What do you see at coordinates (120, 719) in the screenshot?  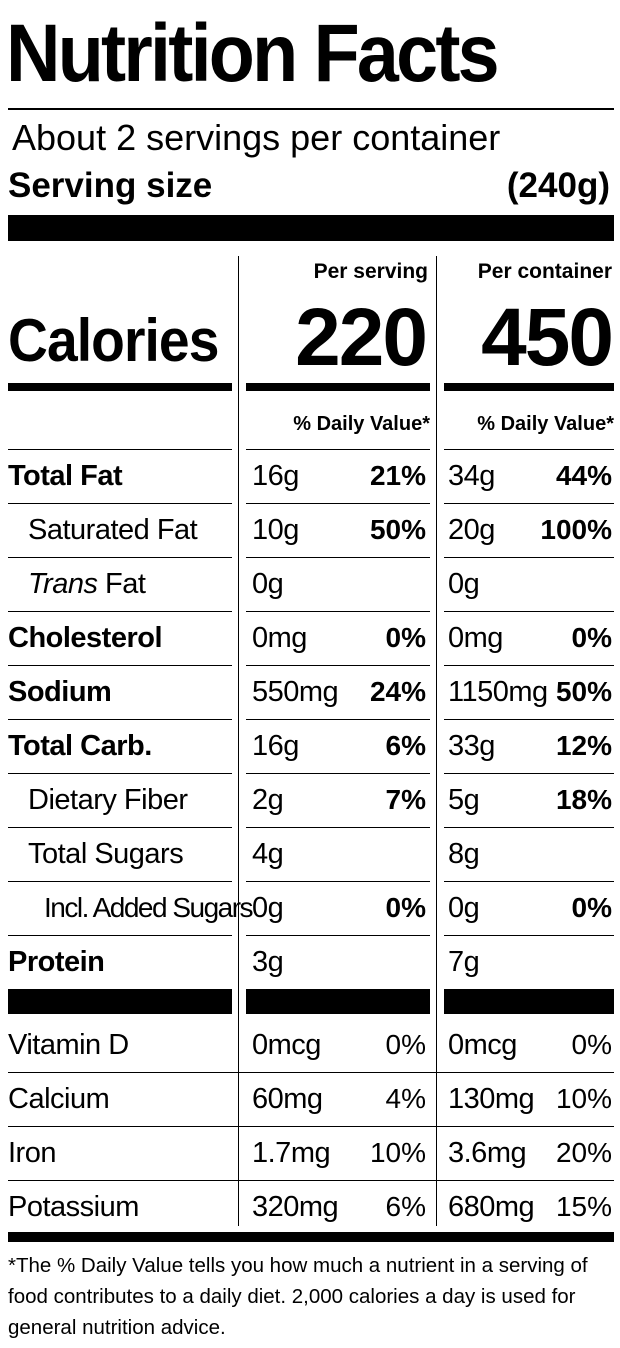 I see `nutrient-row-4-rule-label` at bounding box center [120, 719].